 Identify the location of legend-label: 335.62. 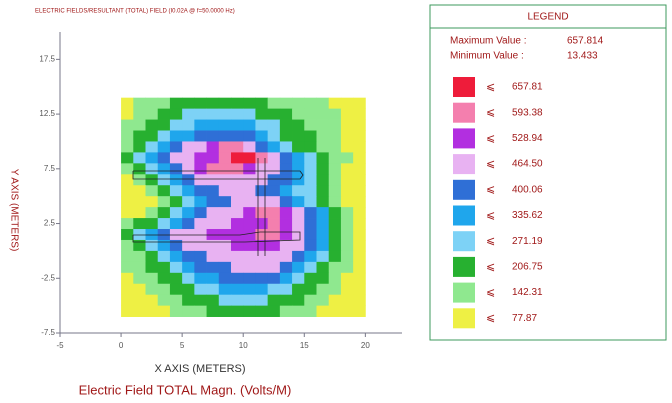
(527, 215).